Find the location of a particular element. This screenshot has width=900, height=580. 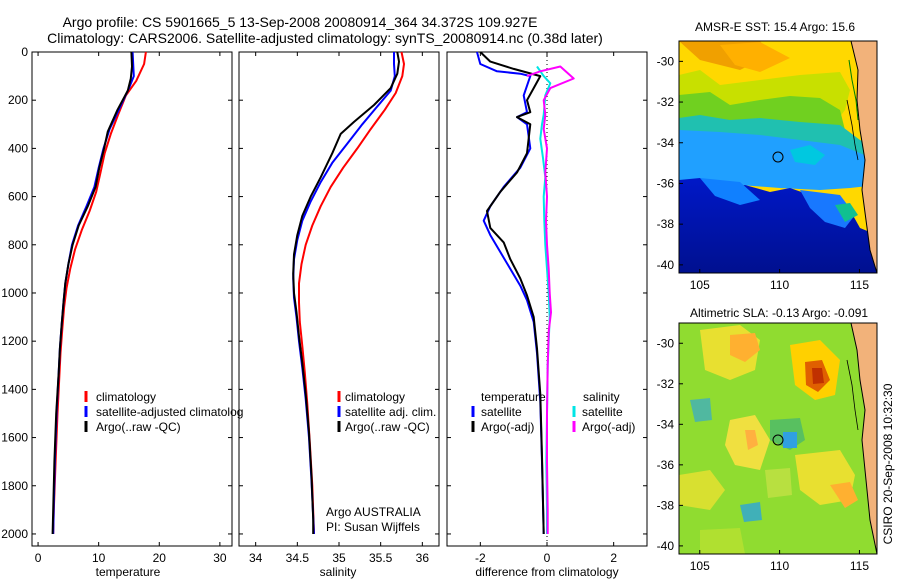

xtick-label: 34.5 is located at coordinates (298, 558).